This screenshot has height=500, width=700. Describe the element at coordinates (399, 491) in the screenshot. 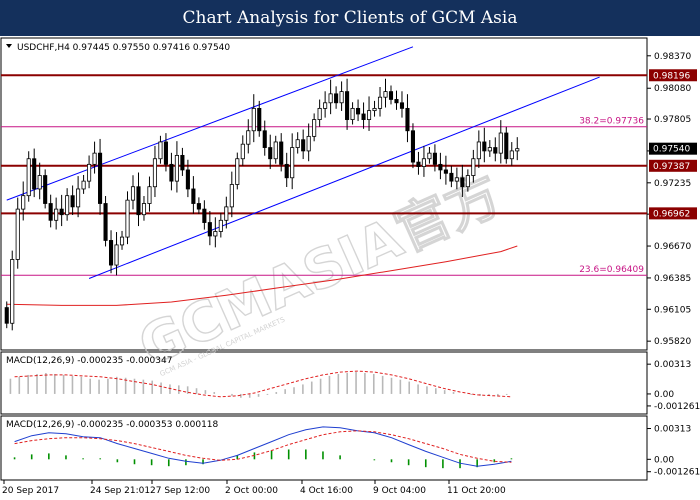

I see `time-tick-label: 9 Oct 04:00` at that location.